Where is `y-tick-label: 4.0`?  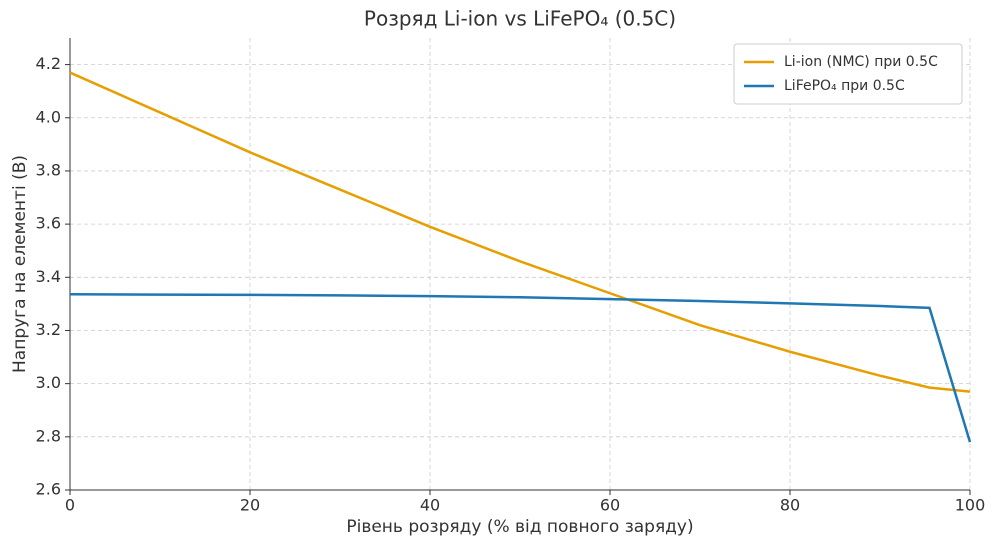 y-tick-label: 4.0 is located at coordinates (48, 116).